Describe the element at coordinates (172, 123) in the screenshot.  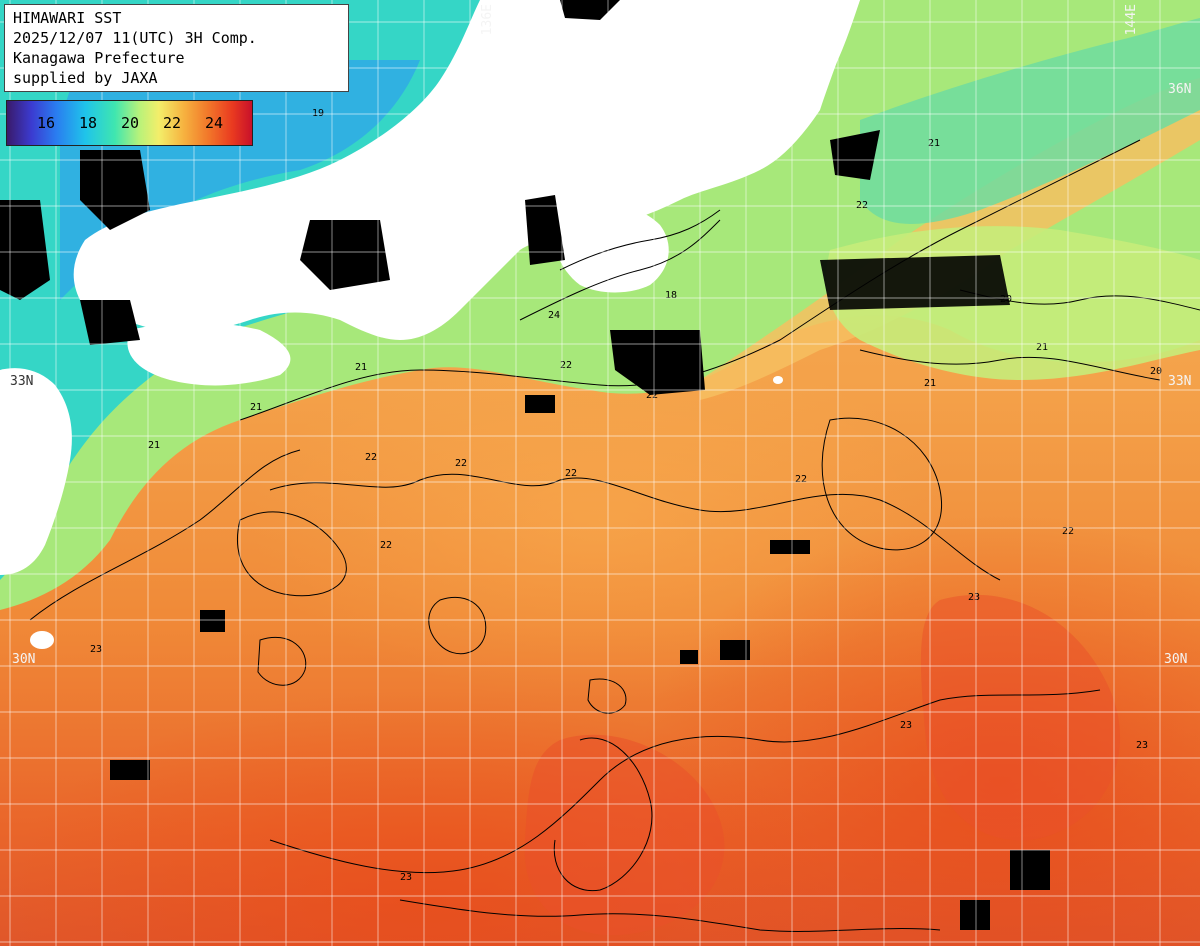
I see `scale-tick-label: 22` at that location.